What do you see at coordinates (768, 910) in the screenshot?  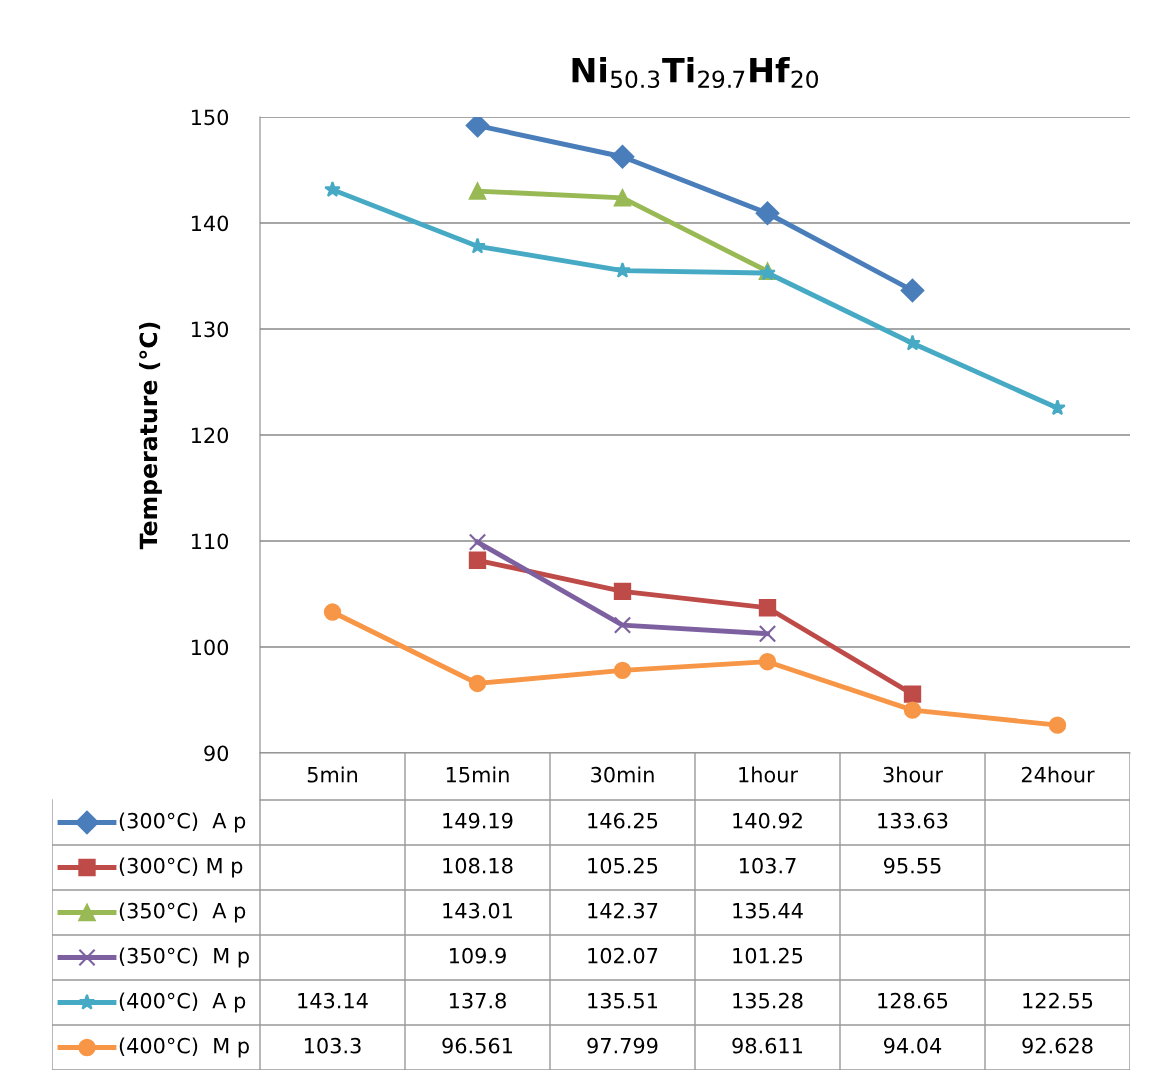 I see `data-label: 135.44` at bounding box center [768, 910].